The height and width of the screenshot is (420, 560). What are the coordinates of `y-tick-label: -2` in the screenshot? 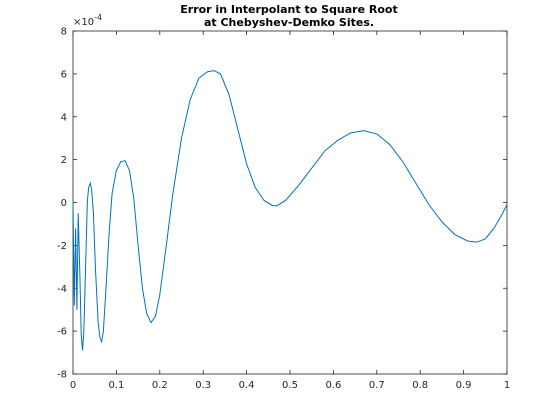 It's located at (62, 246).